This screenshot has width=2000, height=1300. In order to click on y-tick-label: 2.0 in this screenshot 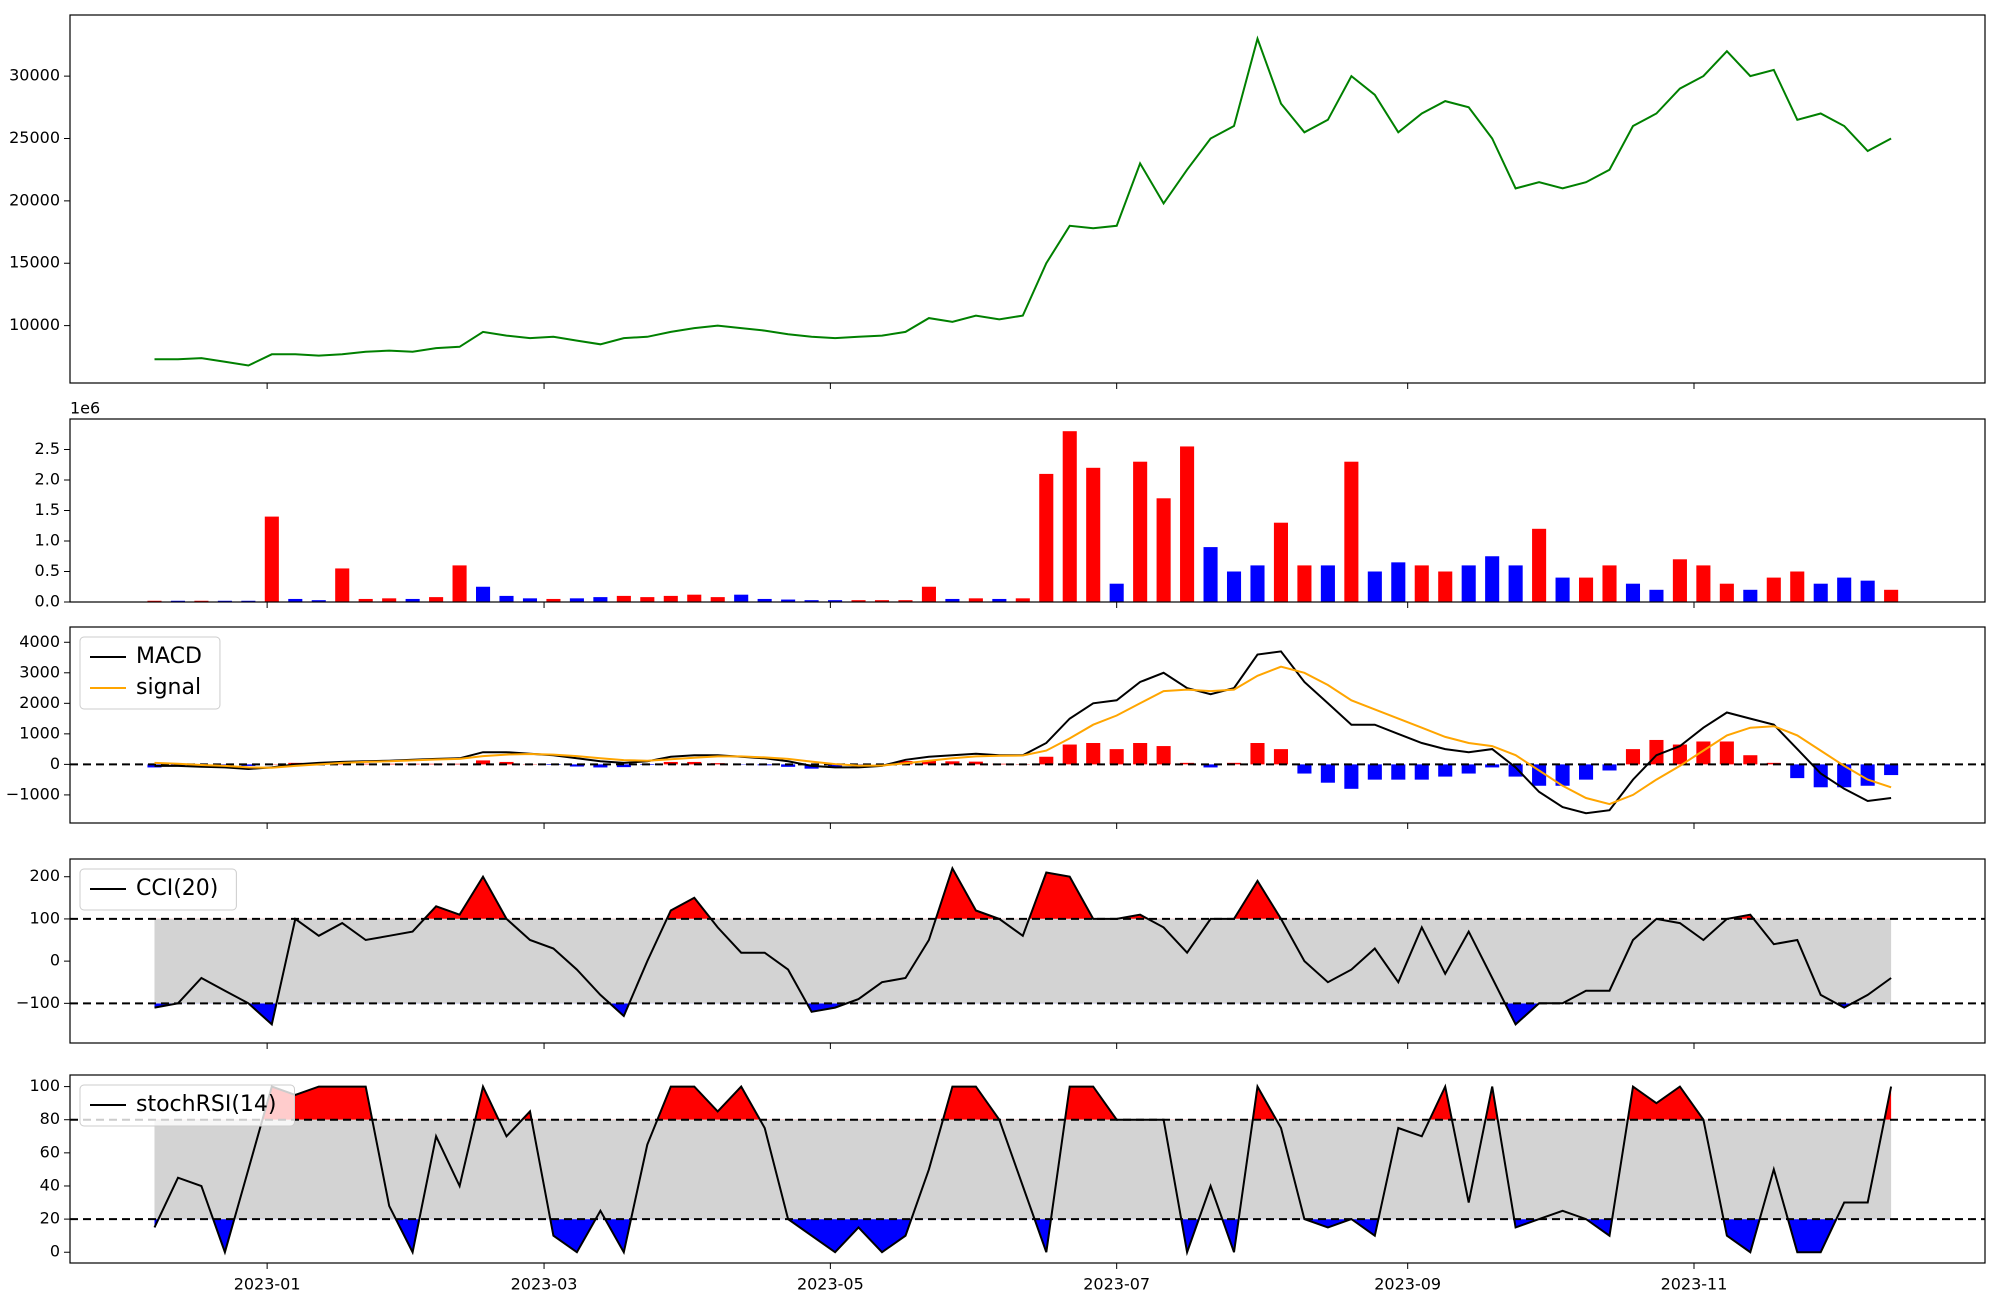, I will do `click(47, 479)`.